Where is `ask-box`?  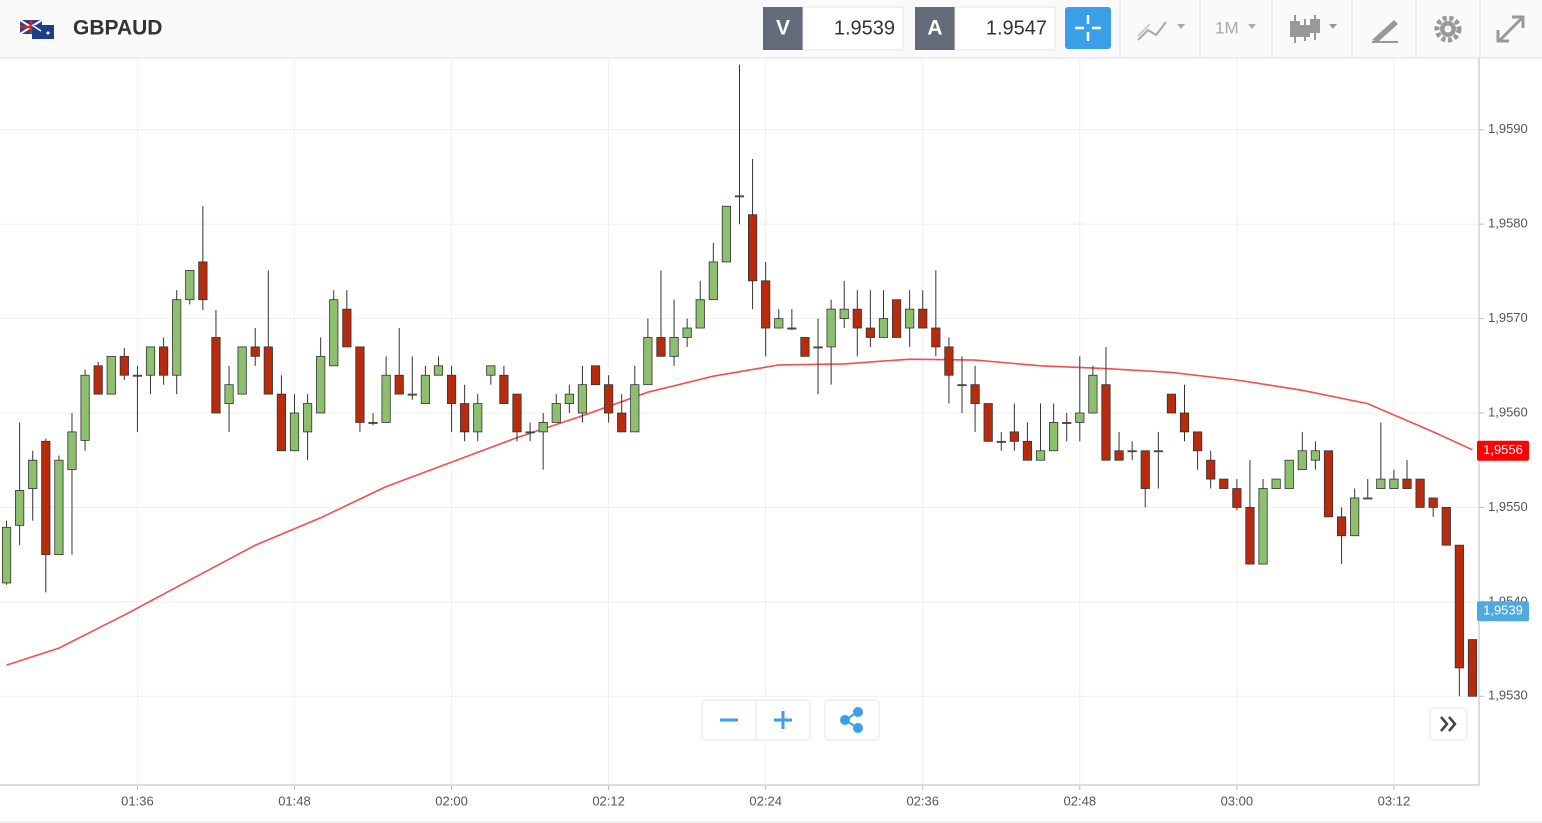 ask-box is located at coordinates (1005, 28).